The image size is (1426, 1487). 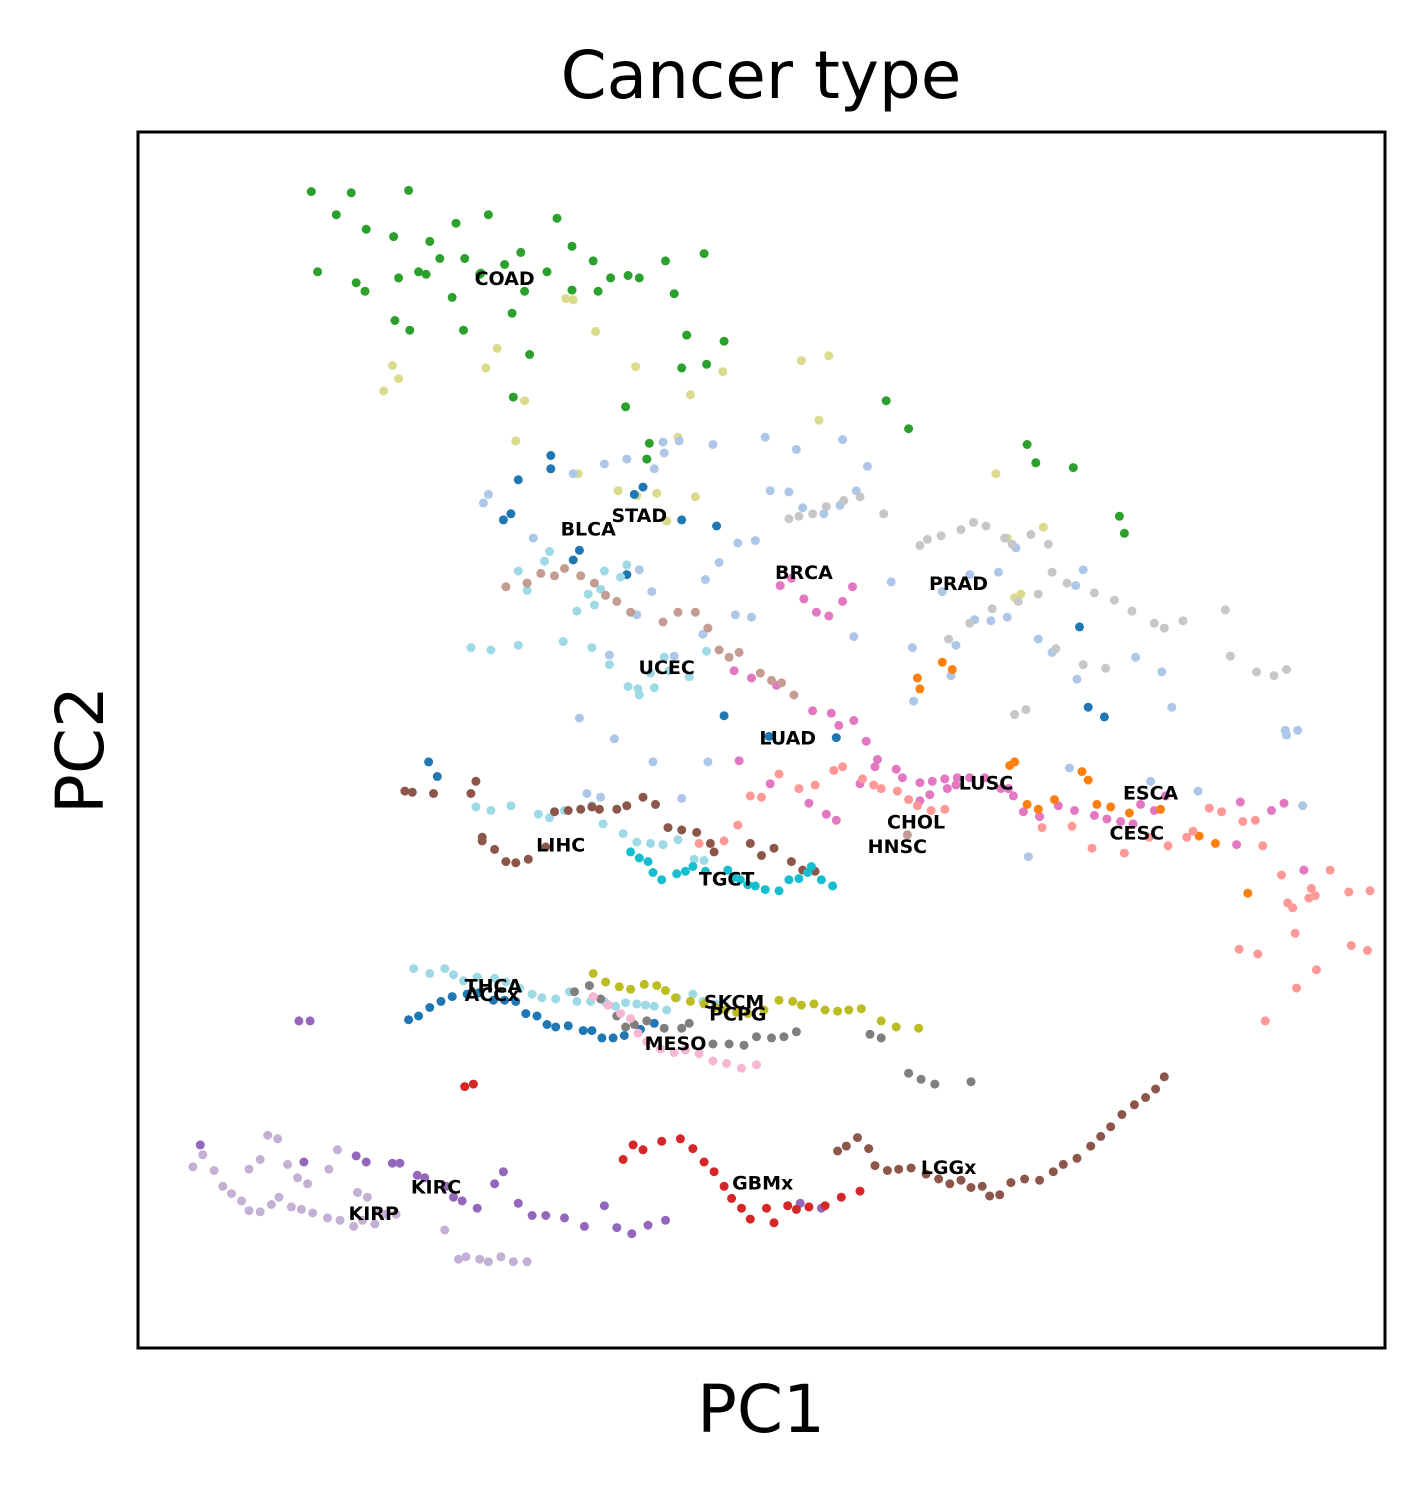 I want to click on cluster-label-tgct: TGCT, so click(x=726, y=880).